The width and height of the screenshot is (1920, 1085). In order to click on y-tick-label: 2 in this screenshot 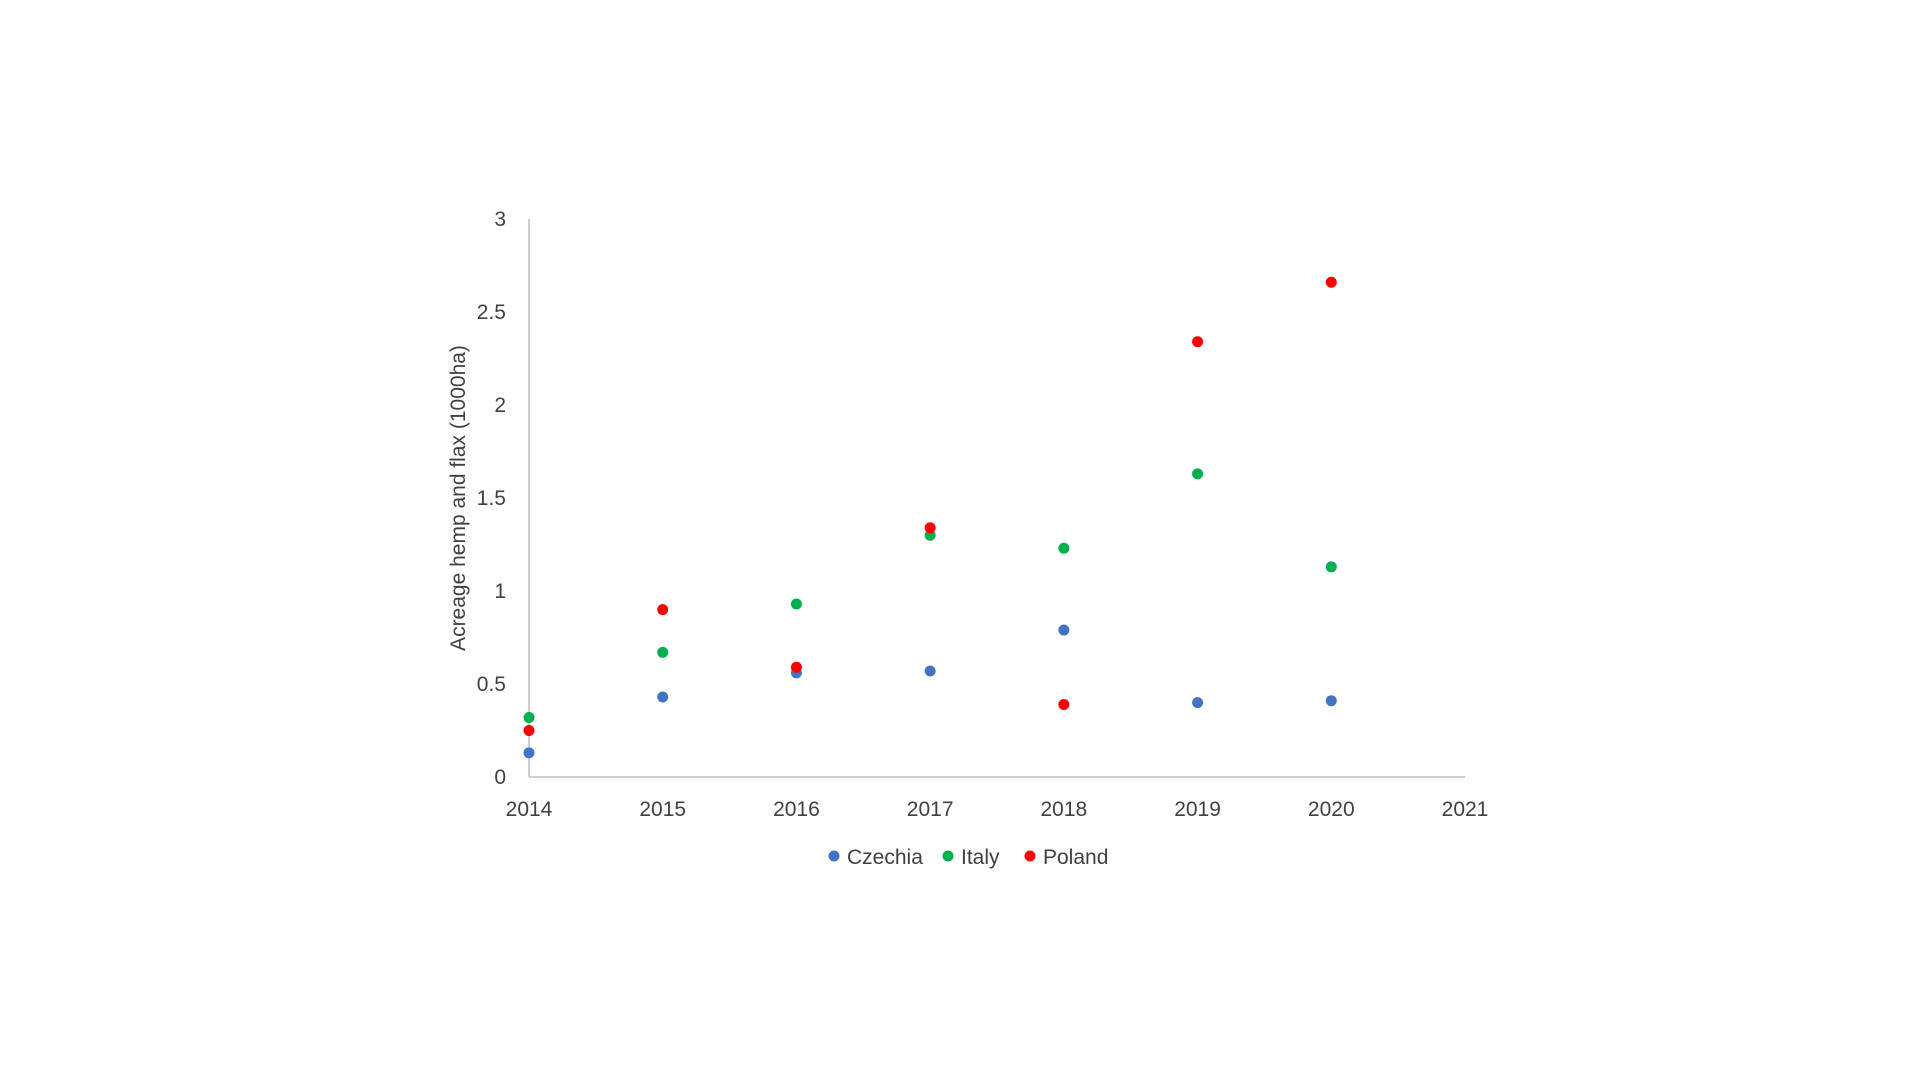, I will do `click(500, 405)`.